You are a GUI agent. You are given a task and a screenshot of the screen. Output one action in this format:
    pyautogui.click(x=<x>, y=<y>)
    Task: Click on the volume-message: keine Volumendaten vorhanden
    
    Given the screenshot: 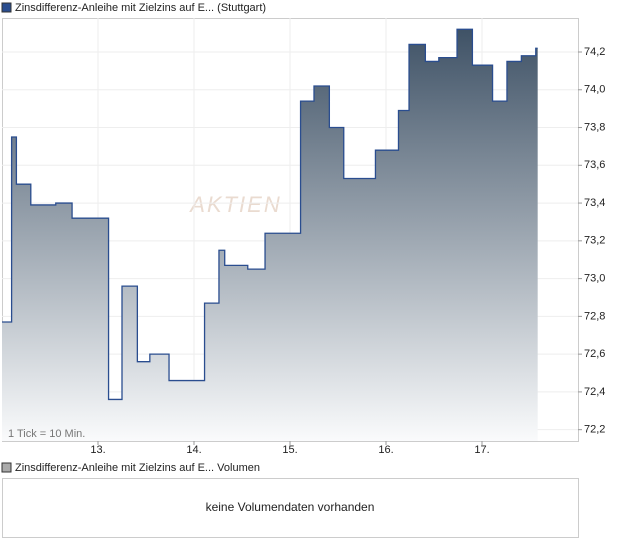 What is the action you would take?
    pyautogui.click(x=290, y=507)
    